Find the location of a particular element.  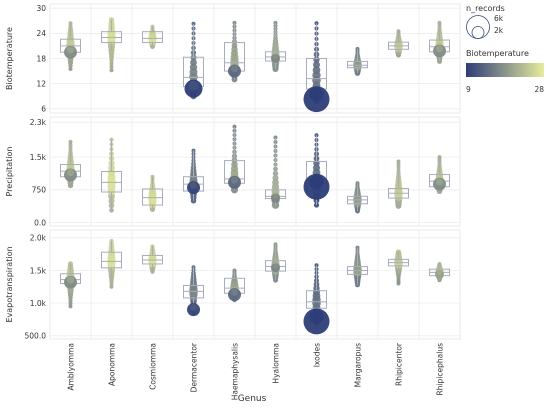

y-axis-title: Evapotranspiration is located at coordinates (9, 284).